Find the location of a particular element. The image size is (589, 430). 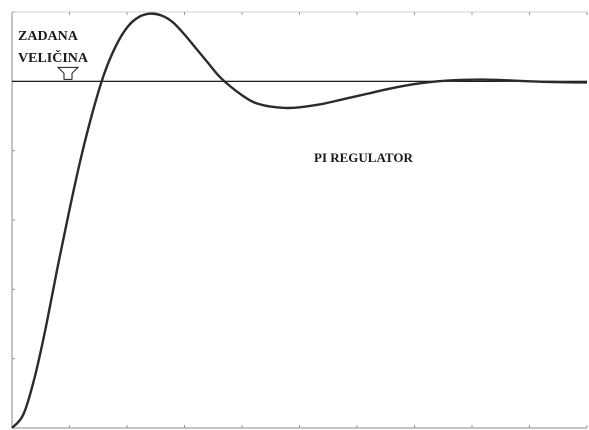

setpoint-arrow-icon is located at coordinates (68, 73).